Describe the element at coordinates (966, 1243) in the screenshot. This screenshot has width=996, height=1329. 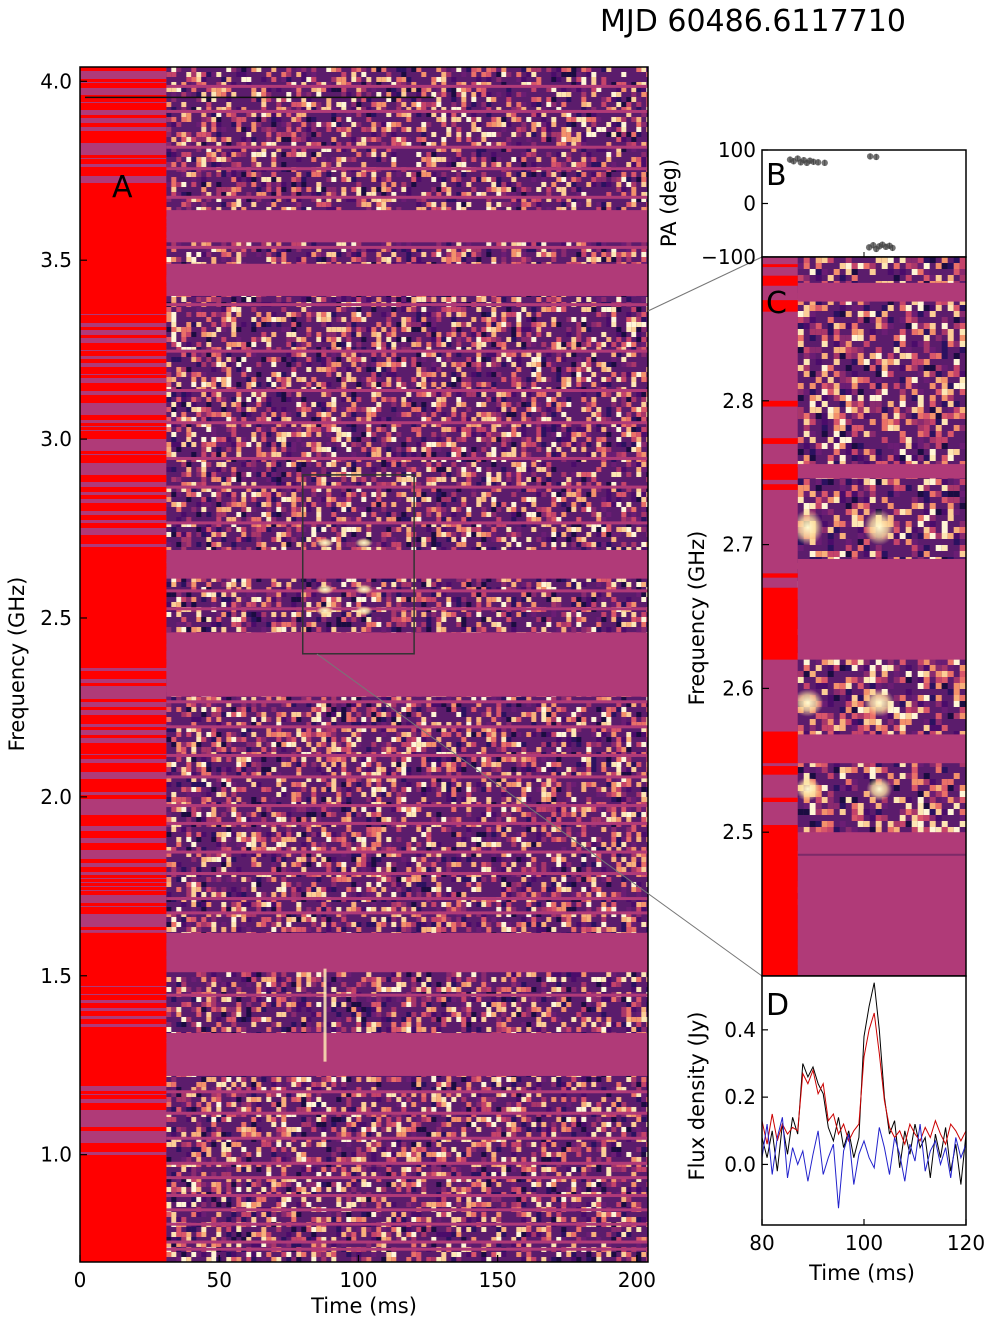
I see `panel-d-xtick: 120` at that location.